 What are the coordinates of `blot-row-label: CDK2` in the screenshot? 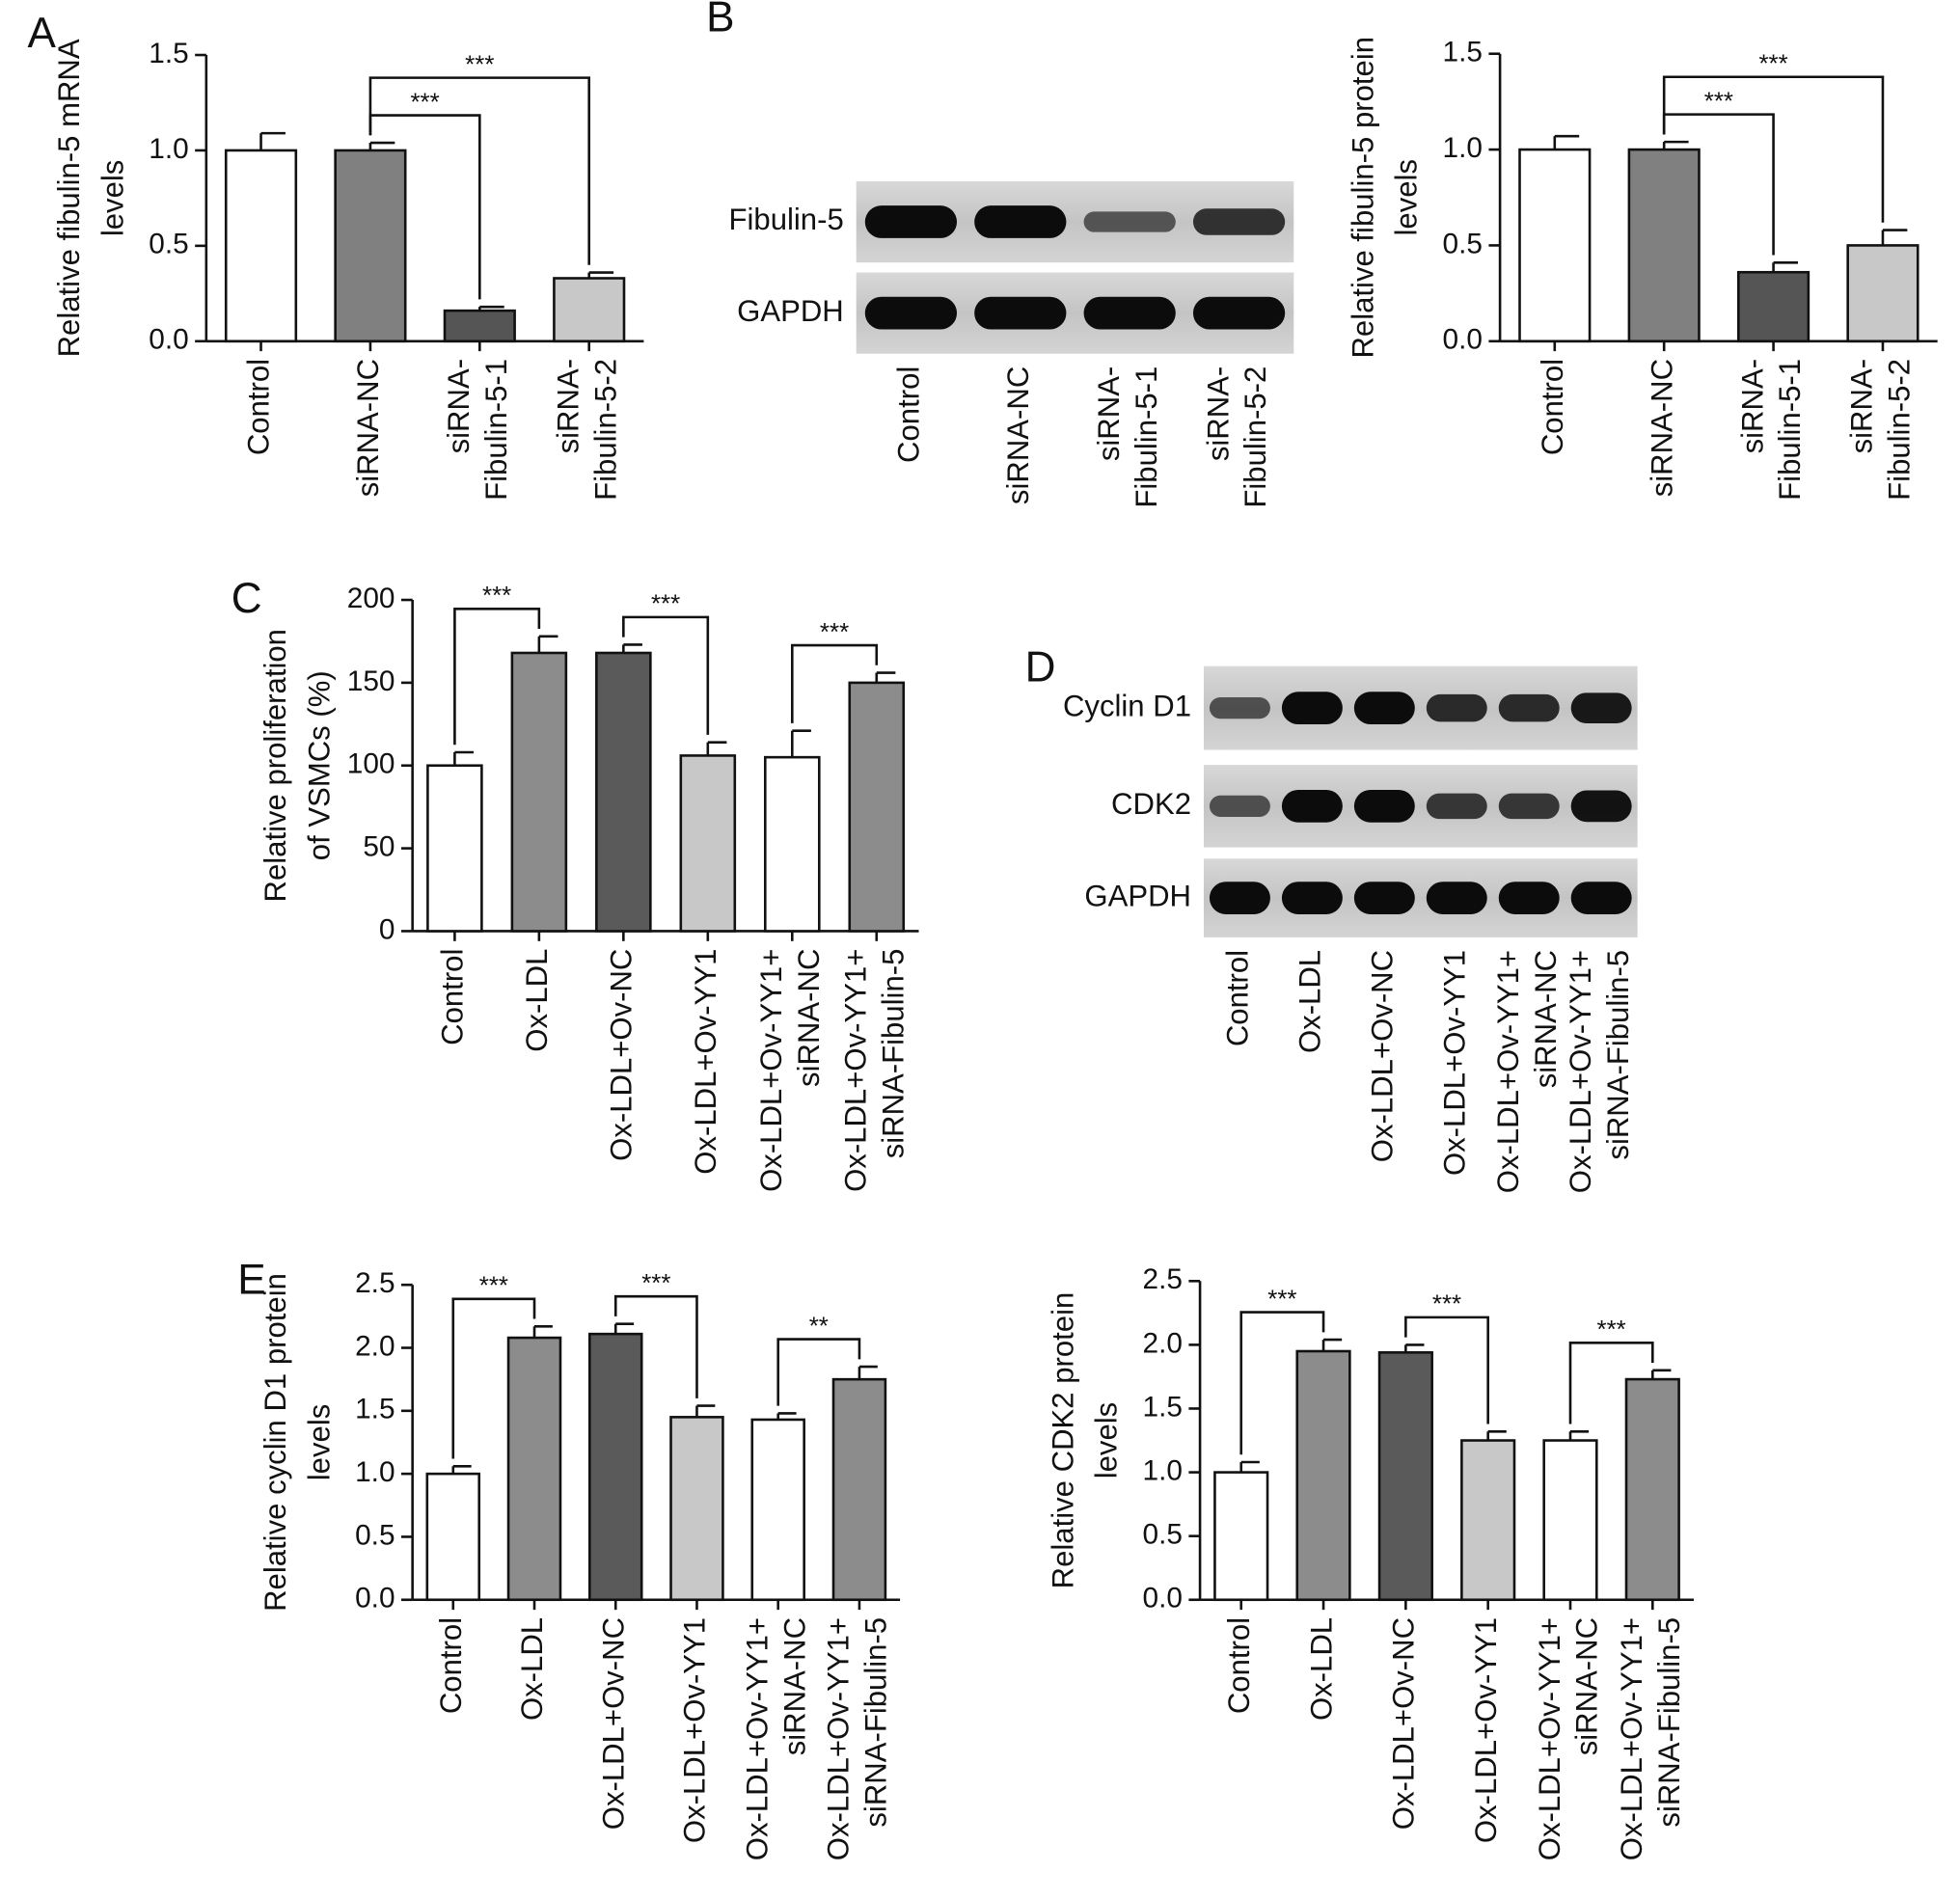 It's located at (1151, 804).